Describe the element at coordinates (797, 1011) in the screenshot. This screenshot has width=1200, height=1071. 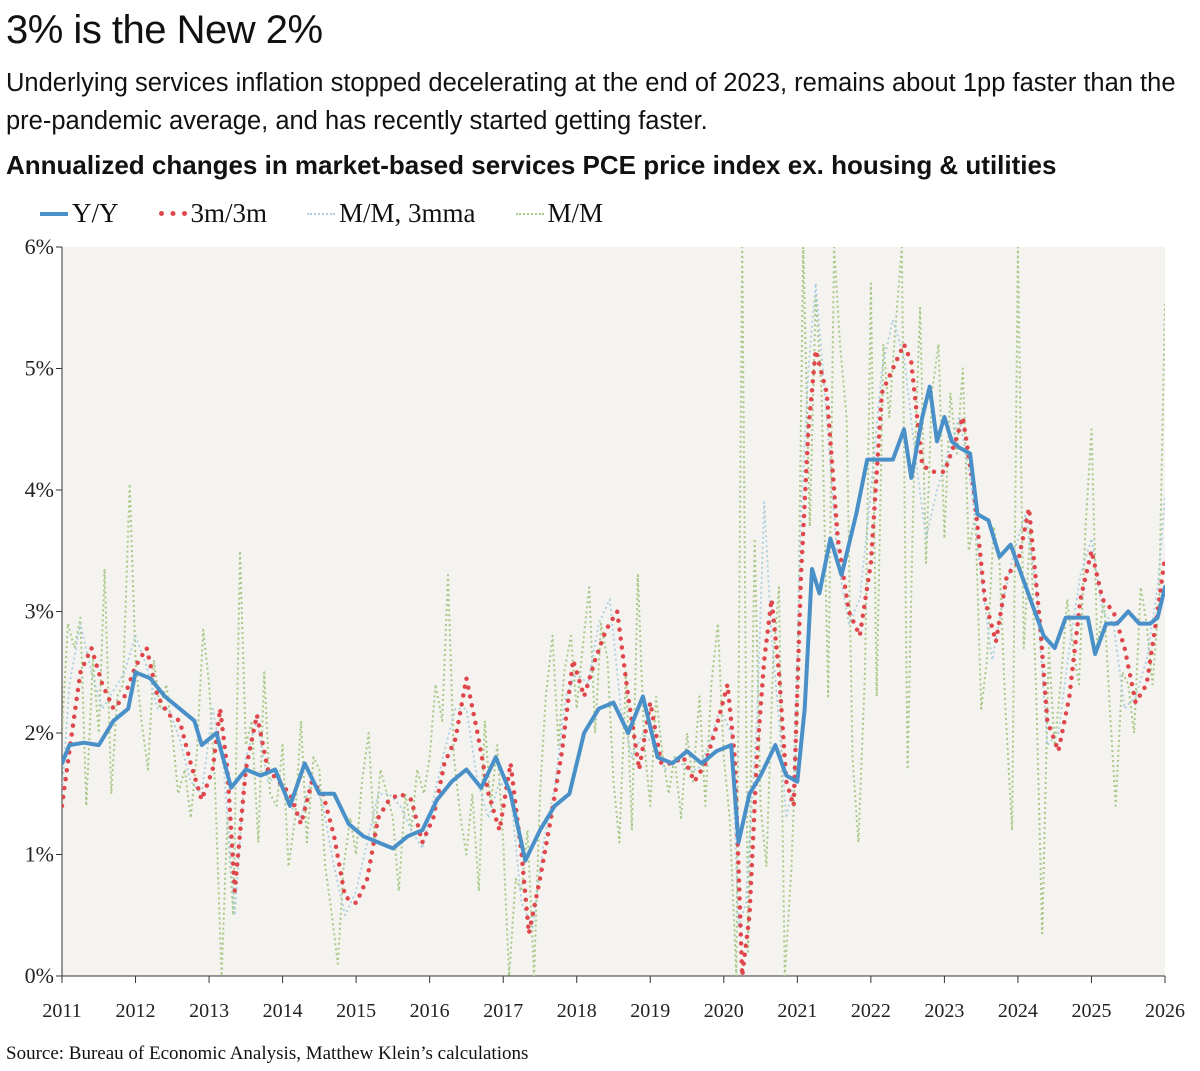
I see `x-tick-label: 2021` at that location.